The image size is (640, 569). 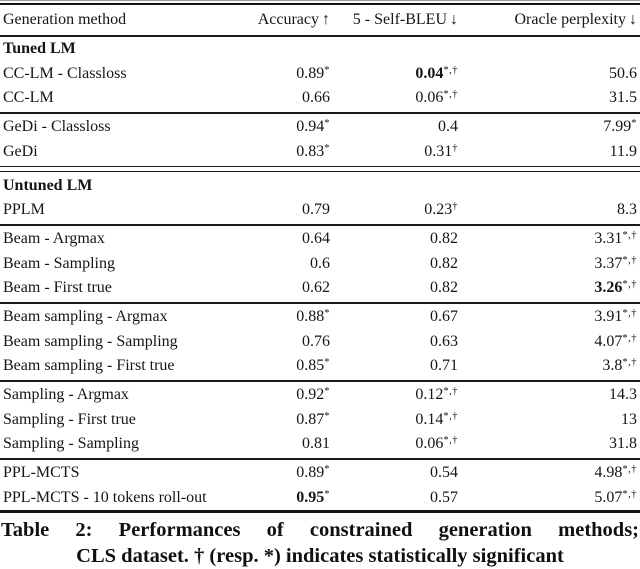 What do you see at coordinates (313, 395) in the screenshot?
I see `accuracy-cell: 0.92*` at bounding box center [313, 395].